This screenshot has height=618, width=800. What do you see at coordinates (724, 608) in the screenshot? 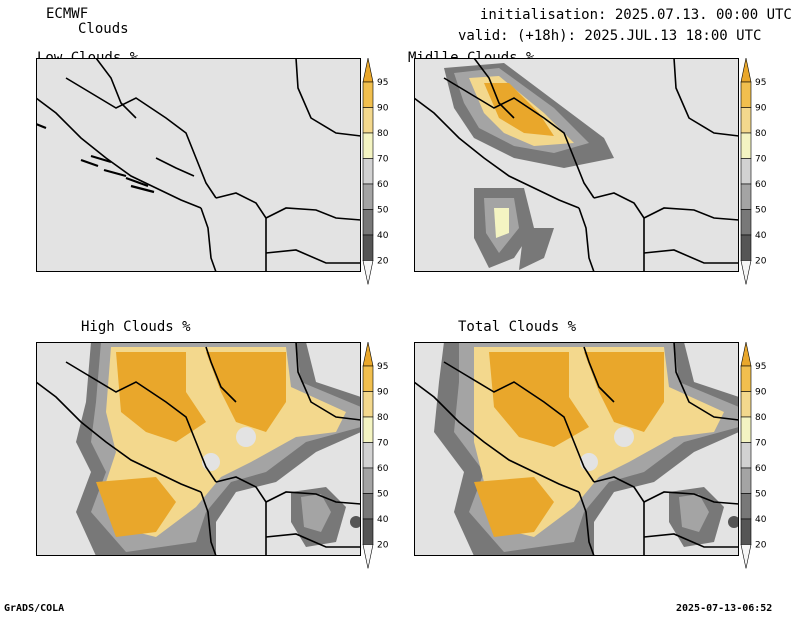
I see `footer-timestamp: 2025-07-13-06:52` at bounding box center [724, 608].